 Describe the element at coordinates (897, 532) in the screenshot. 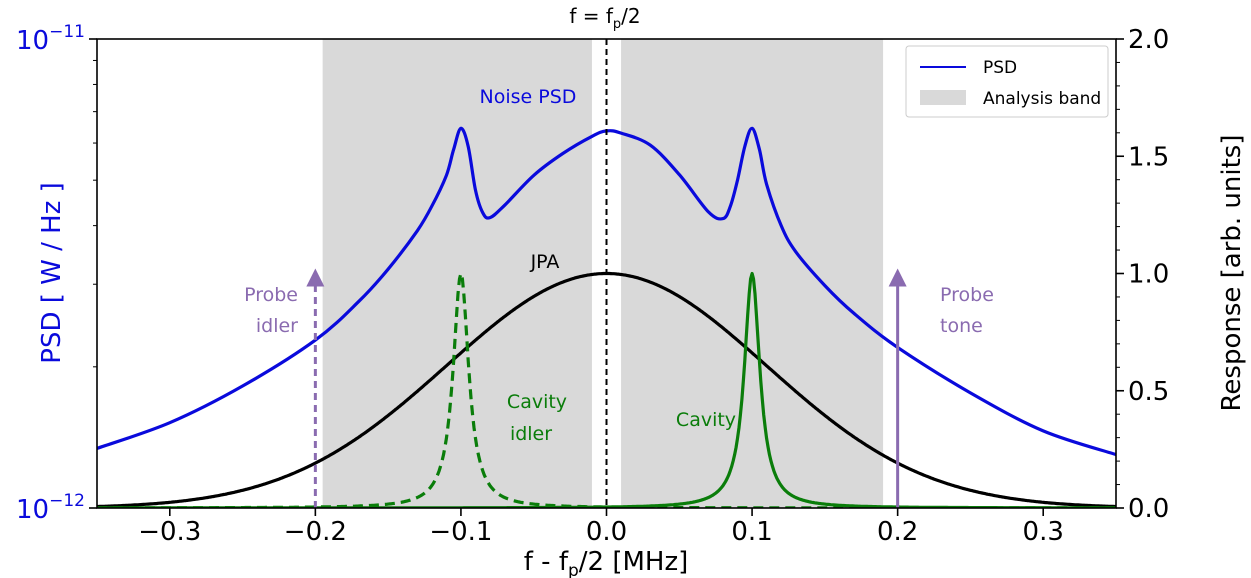

I see `x-tick-label-5: 0.2` at that location.